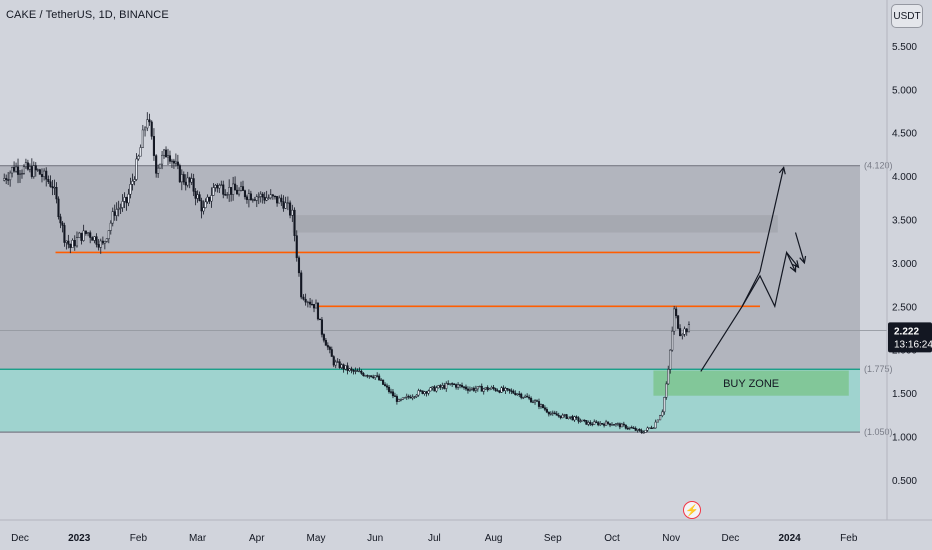 This screenshot has width=932, height=550. What do you see at coordinates (907, 16) in the screenshot?
I see `currency-unit-button: USDT` at bounding box center [907, 16].